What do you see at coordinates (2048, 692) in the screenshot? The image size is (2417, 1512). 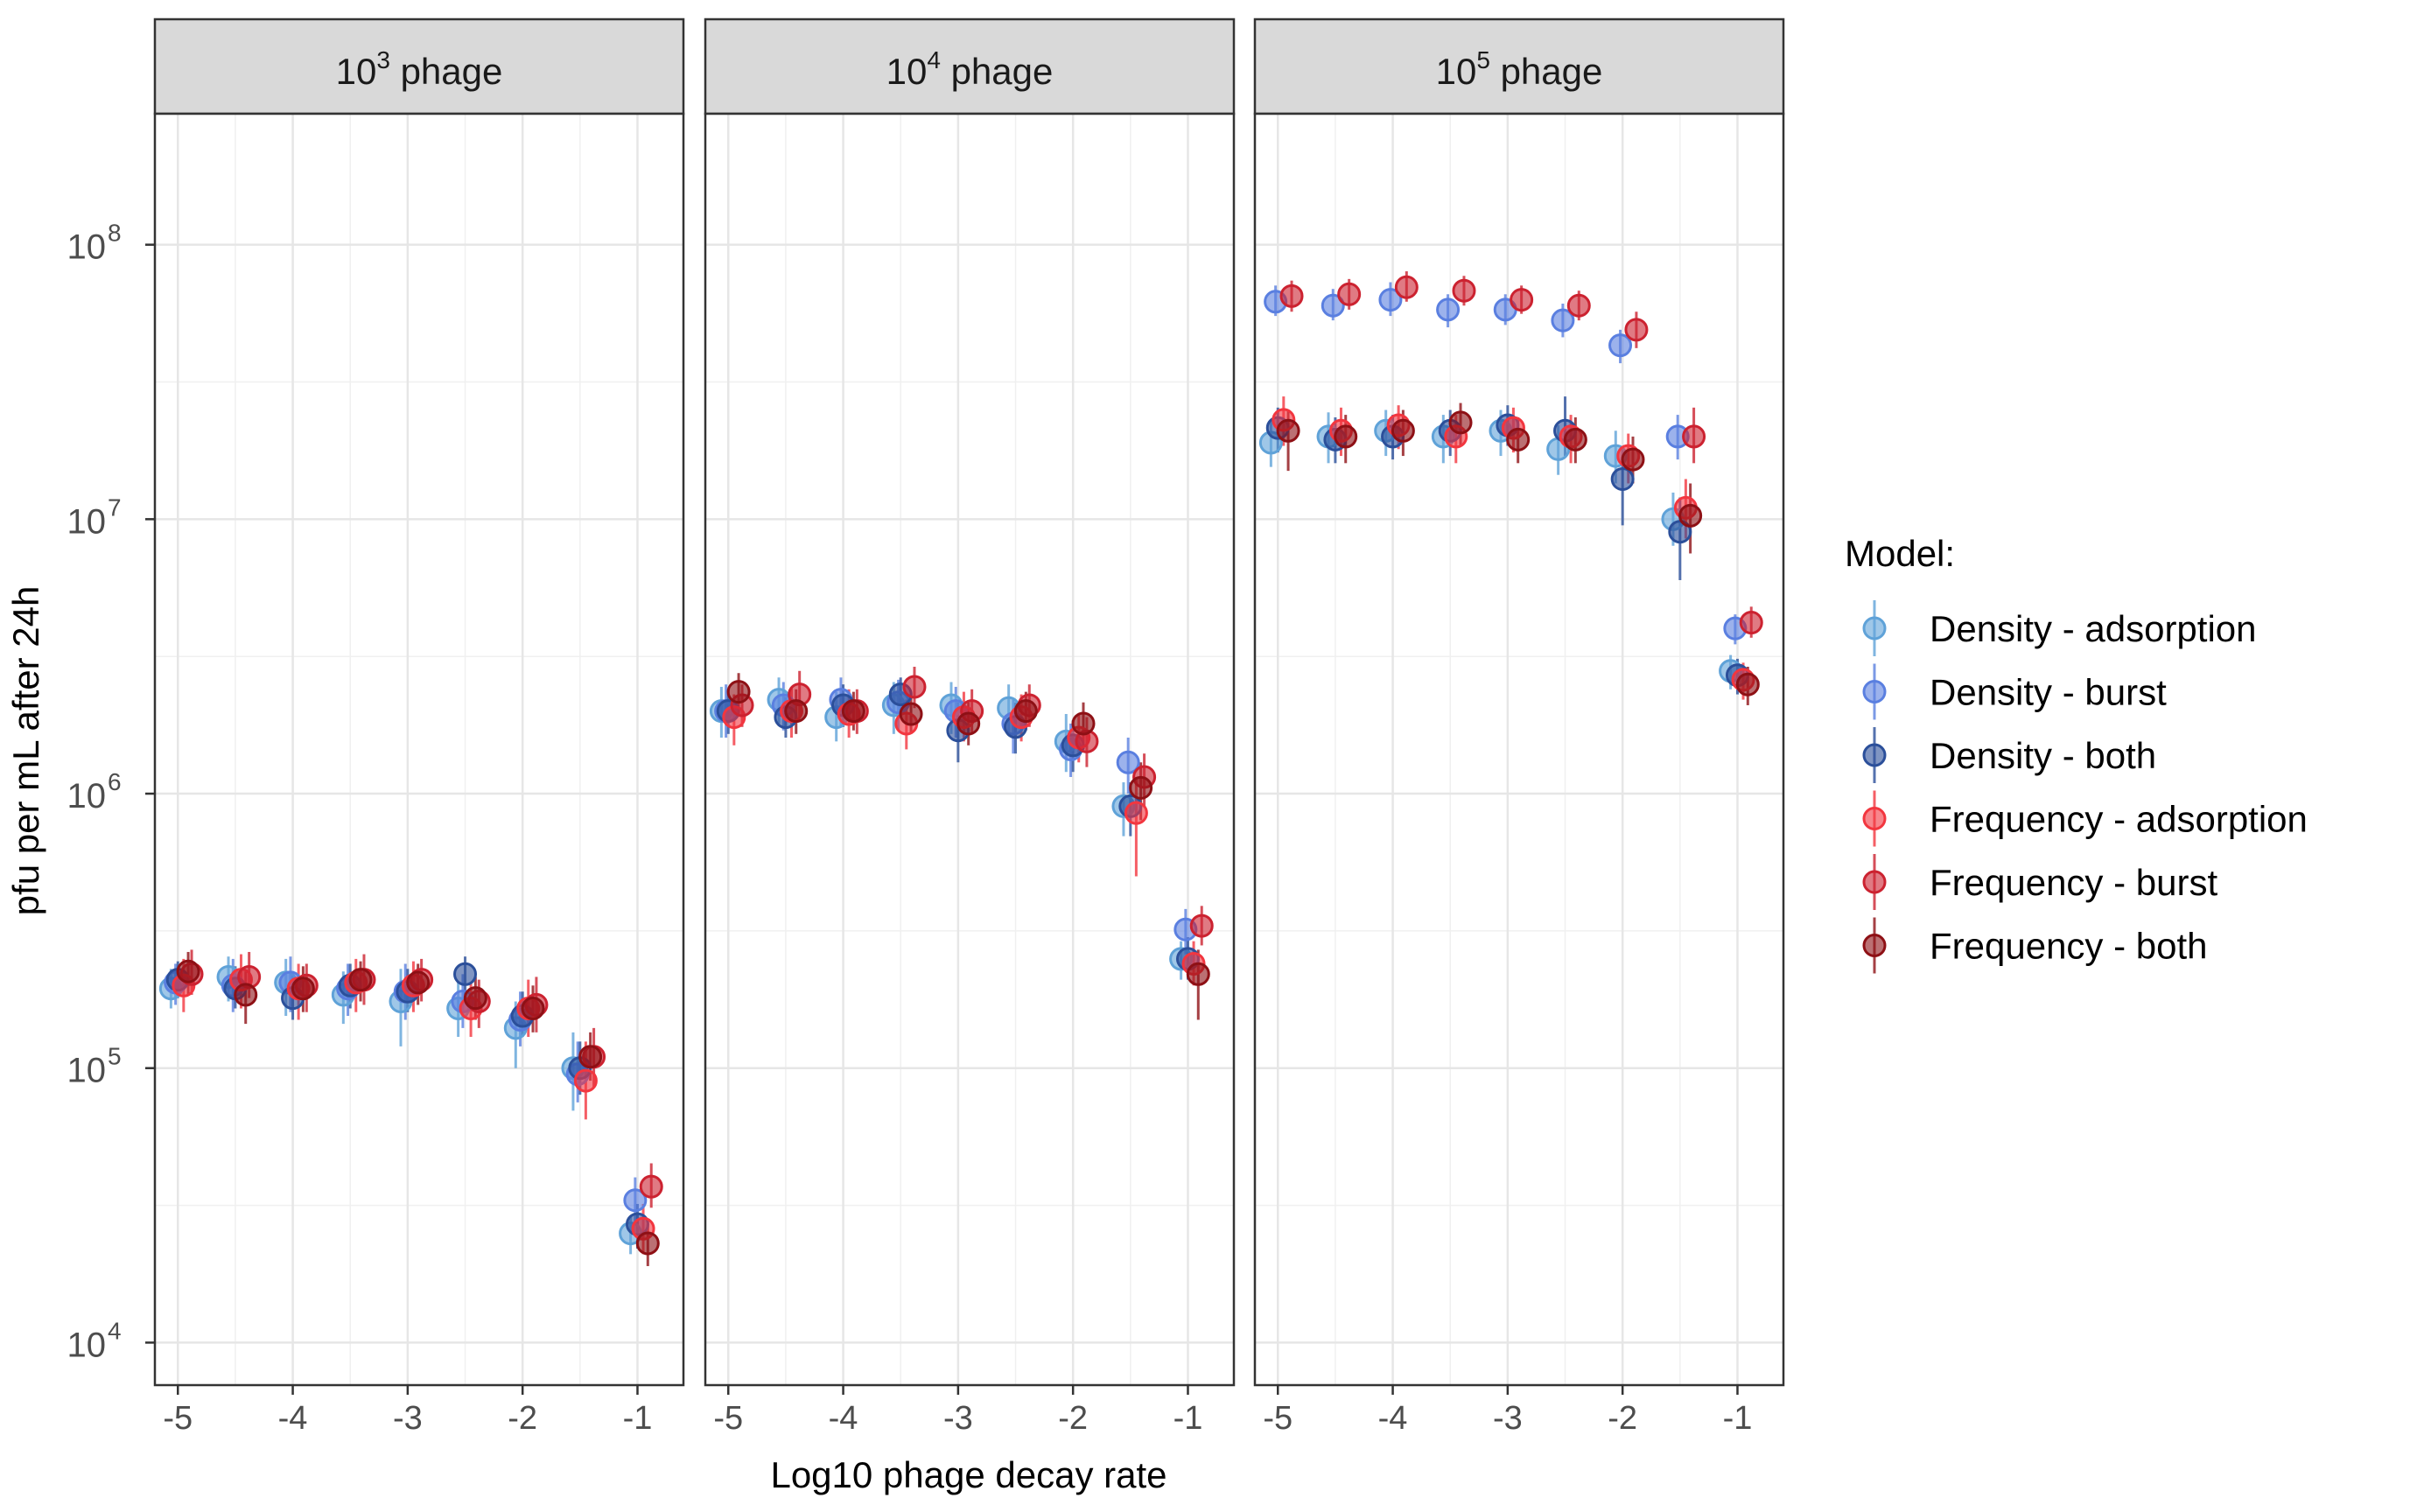 I see `legend-label: Density - burst` at bounding box center [2048, 692].